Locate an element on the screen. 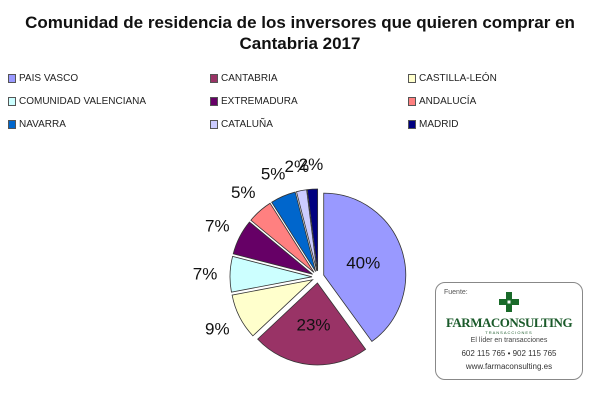  logo-subtitle: TRANSACCIONES is located at coordinates (509, 332).